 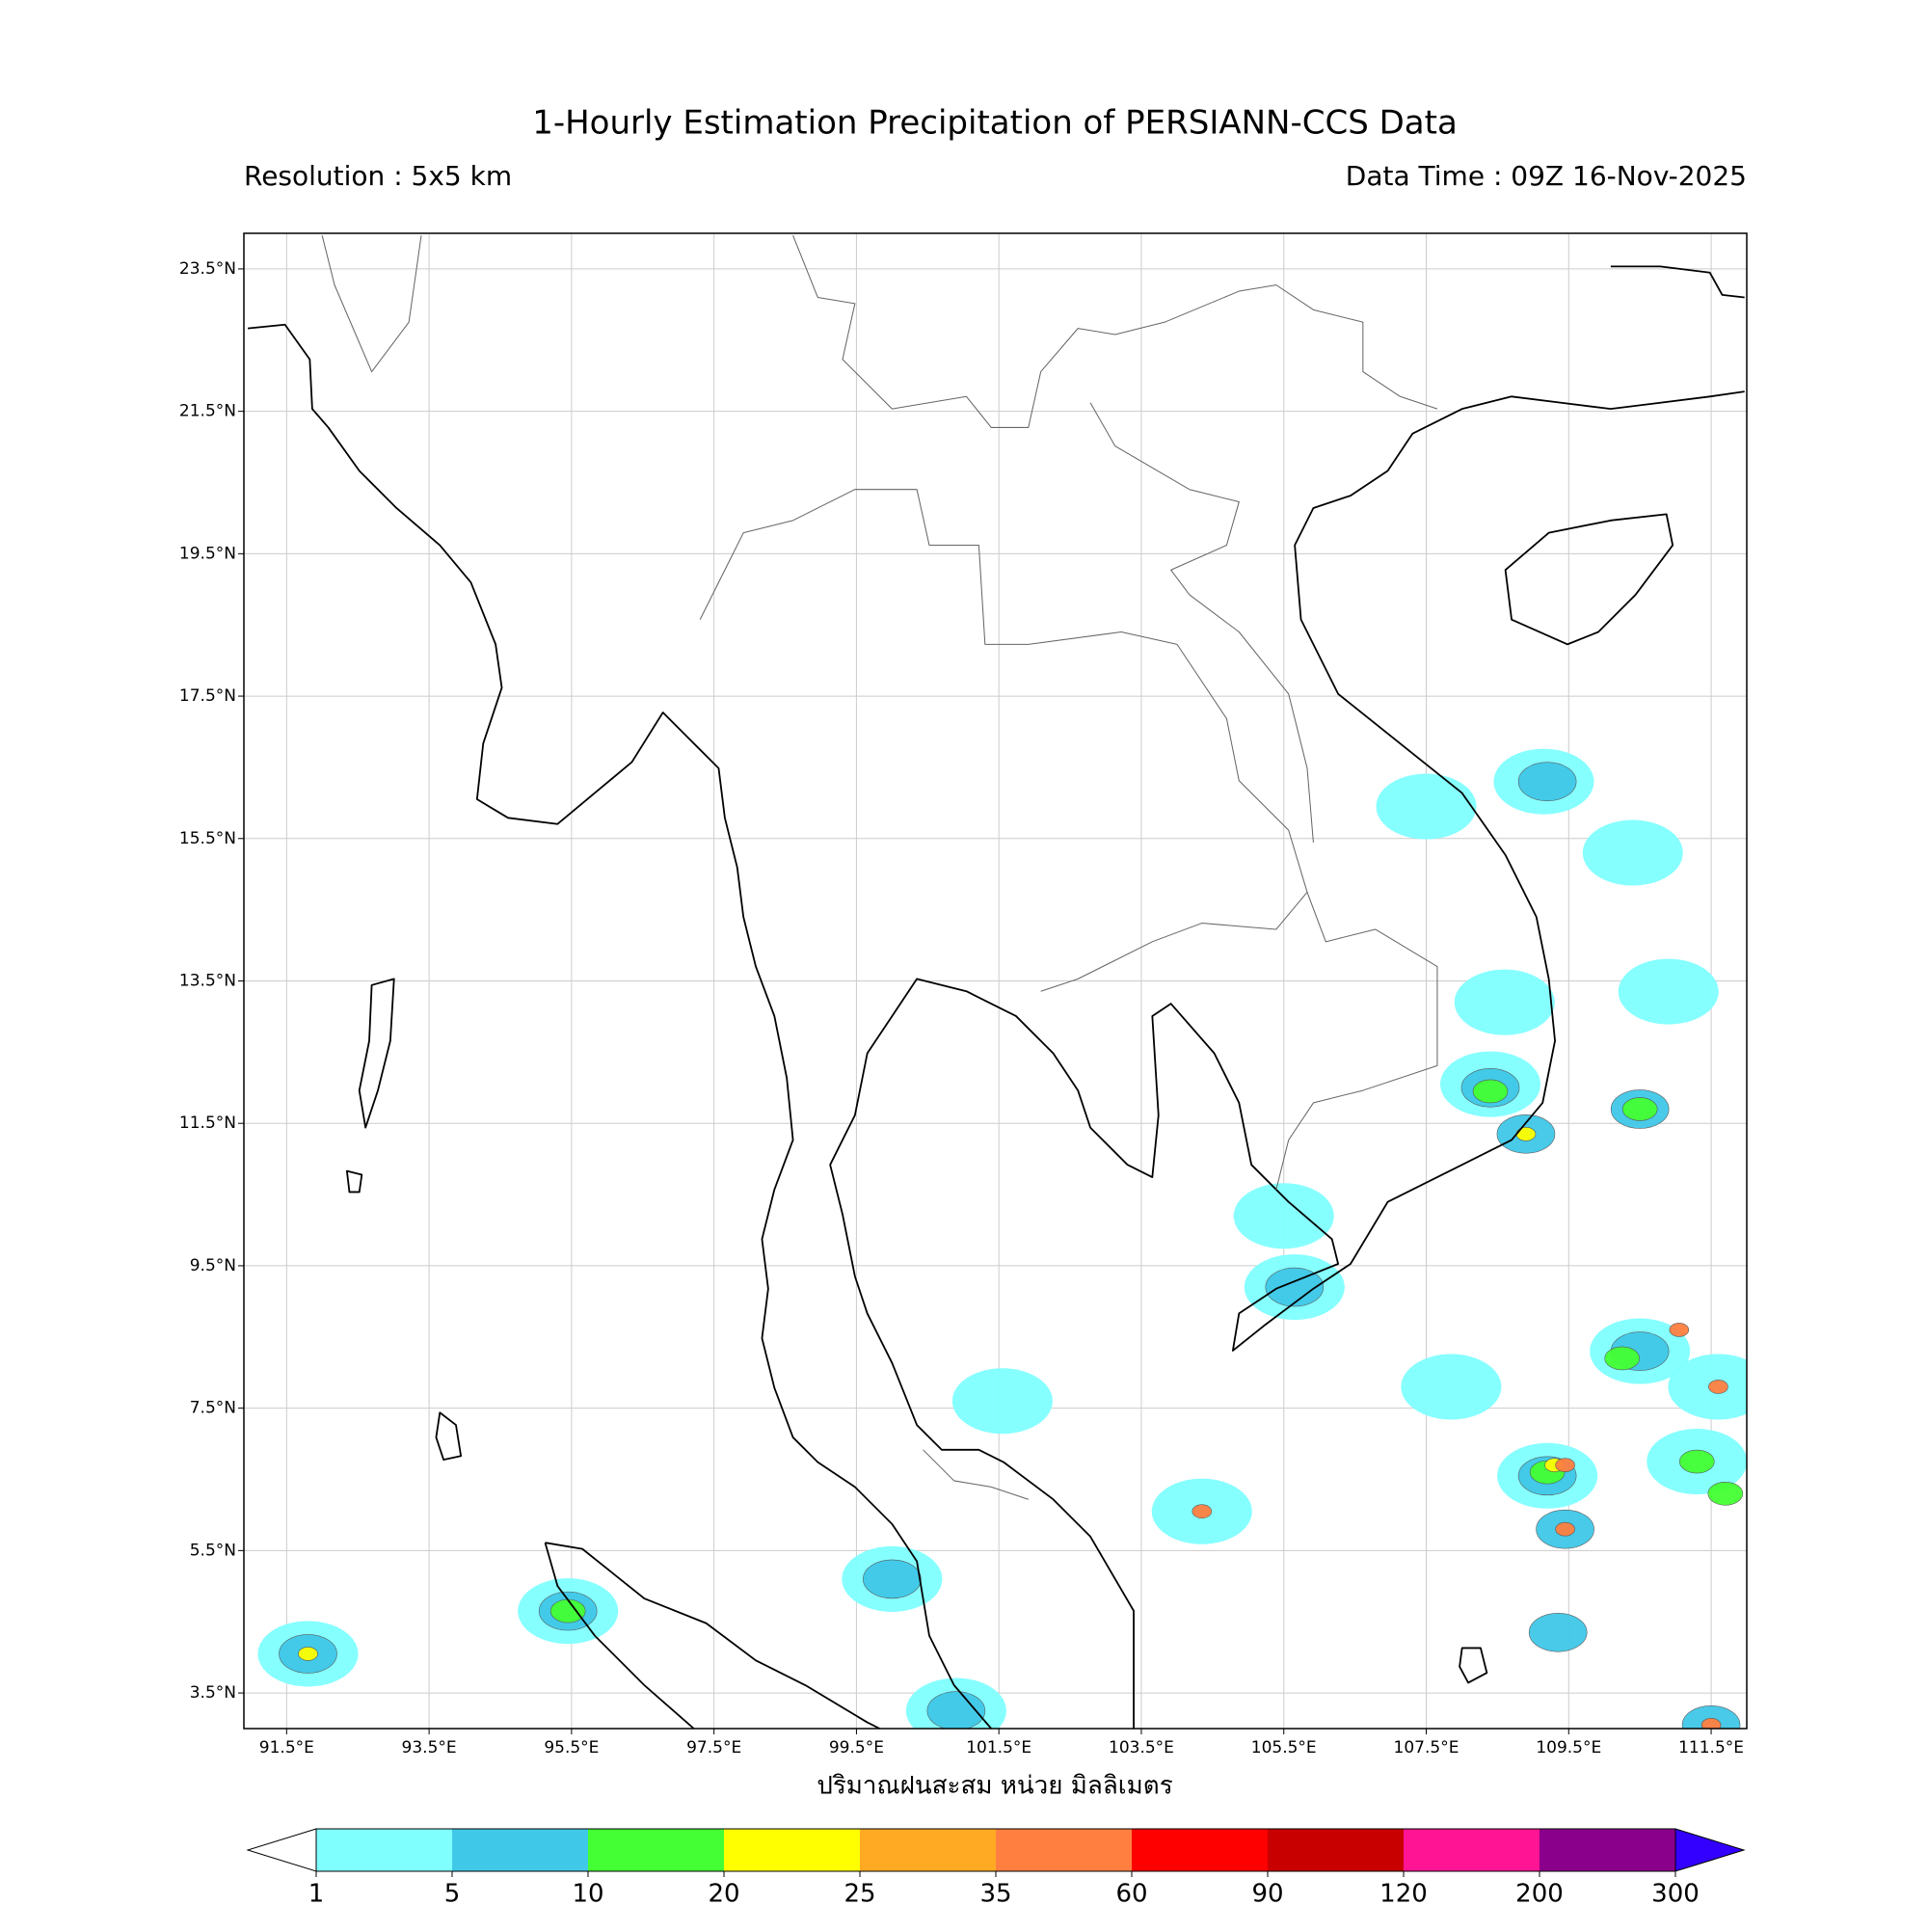 What do you see at coordinates (207, 982) in the screenshot?
I see `y-tick-label: 13.5°N` at bounding box center [207, 982].